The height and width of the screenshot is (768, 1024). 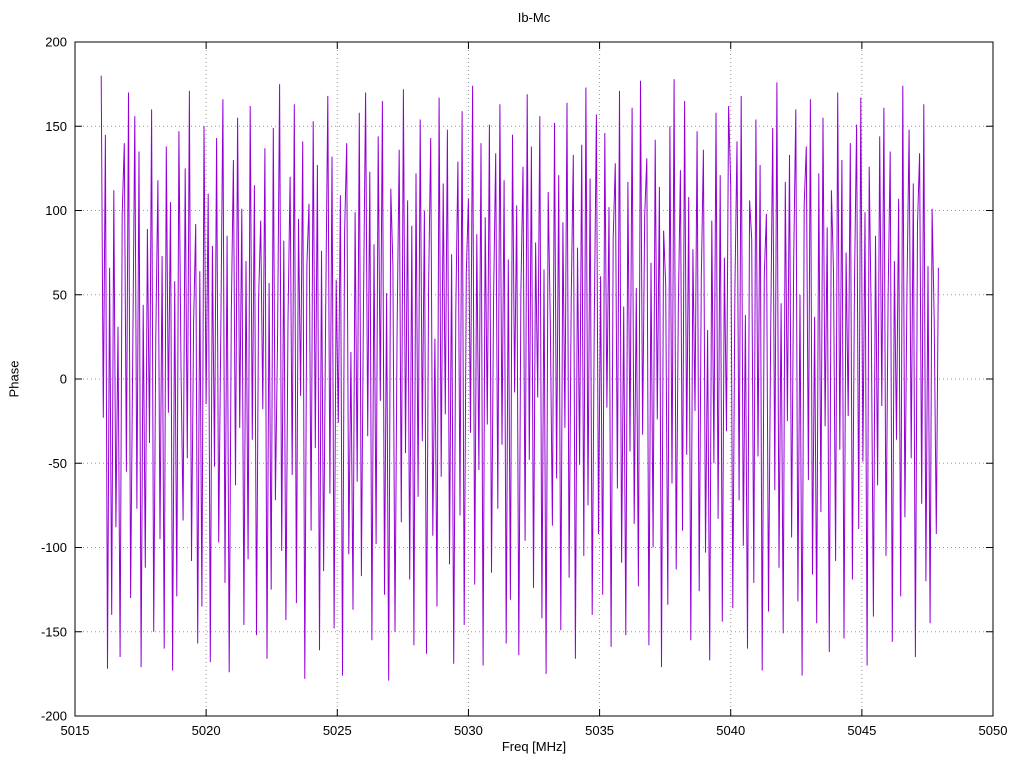 I want to click on x-tick-label: 5030, so click(x=468, y=730).